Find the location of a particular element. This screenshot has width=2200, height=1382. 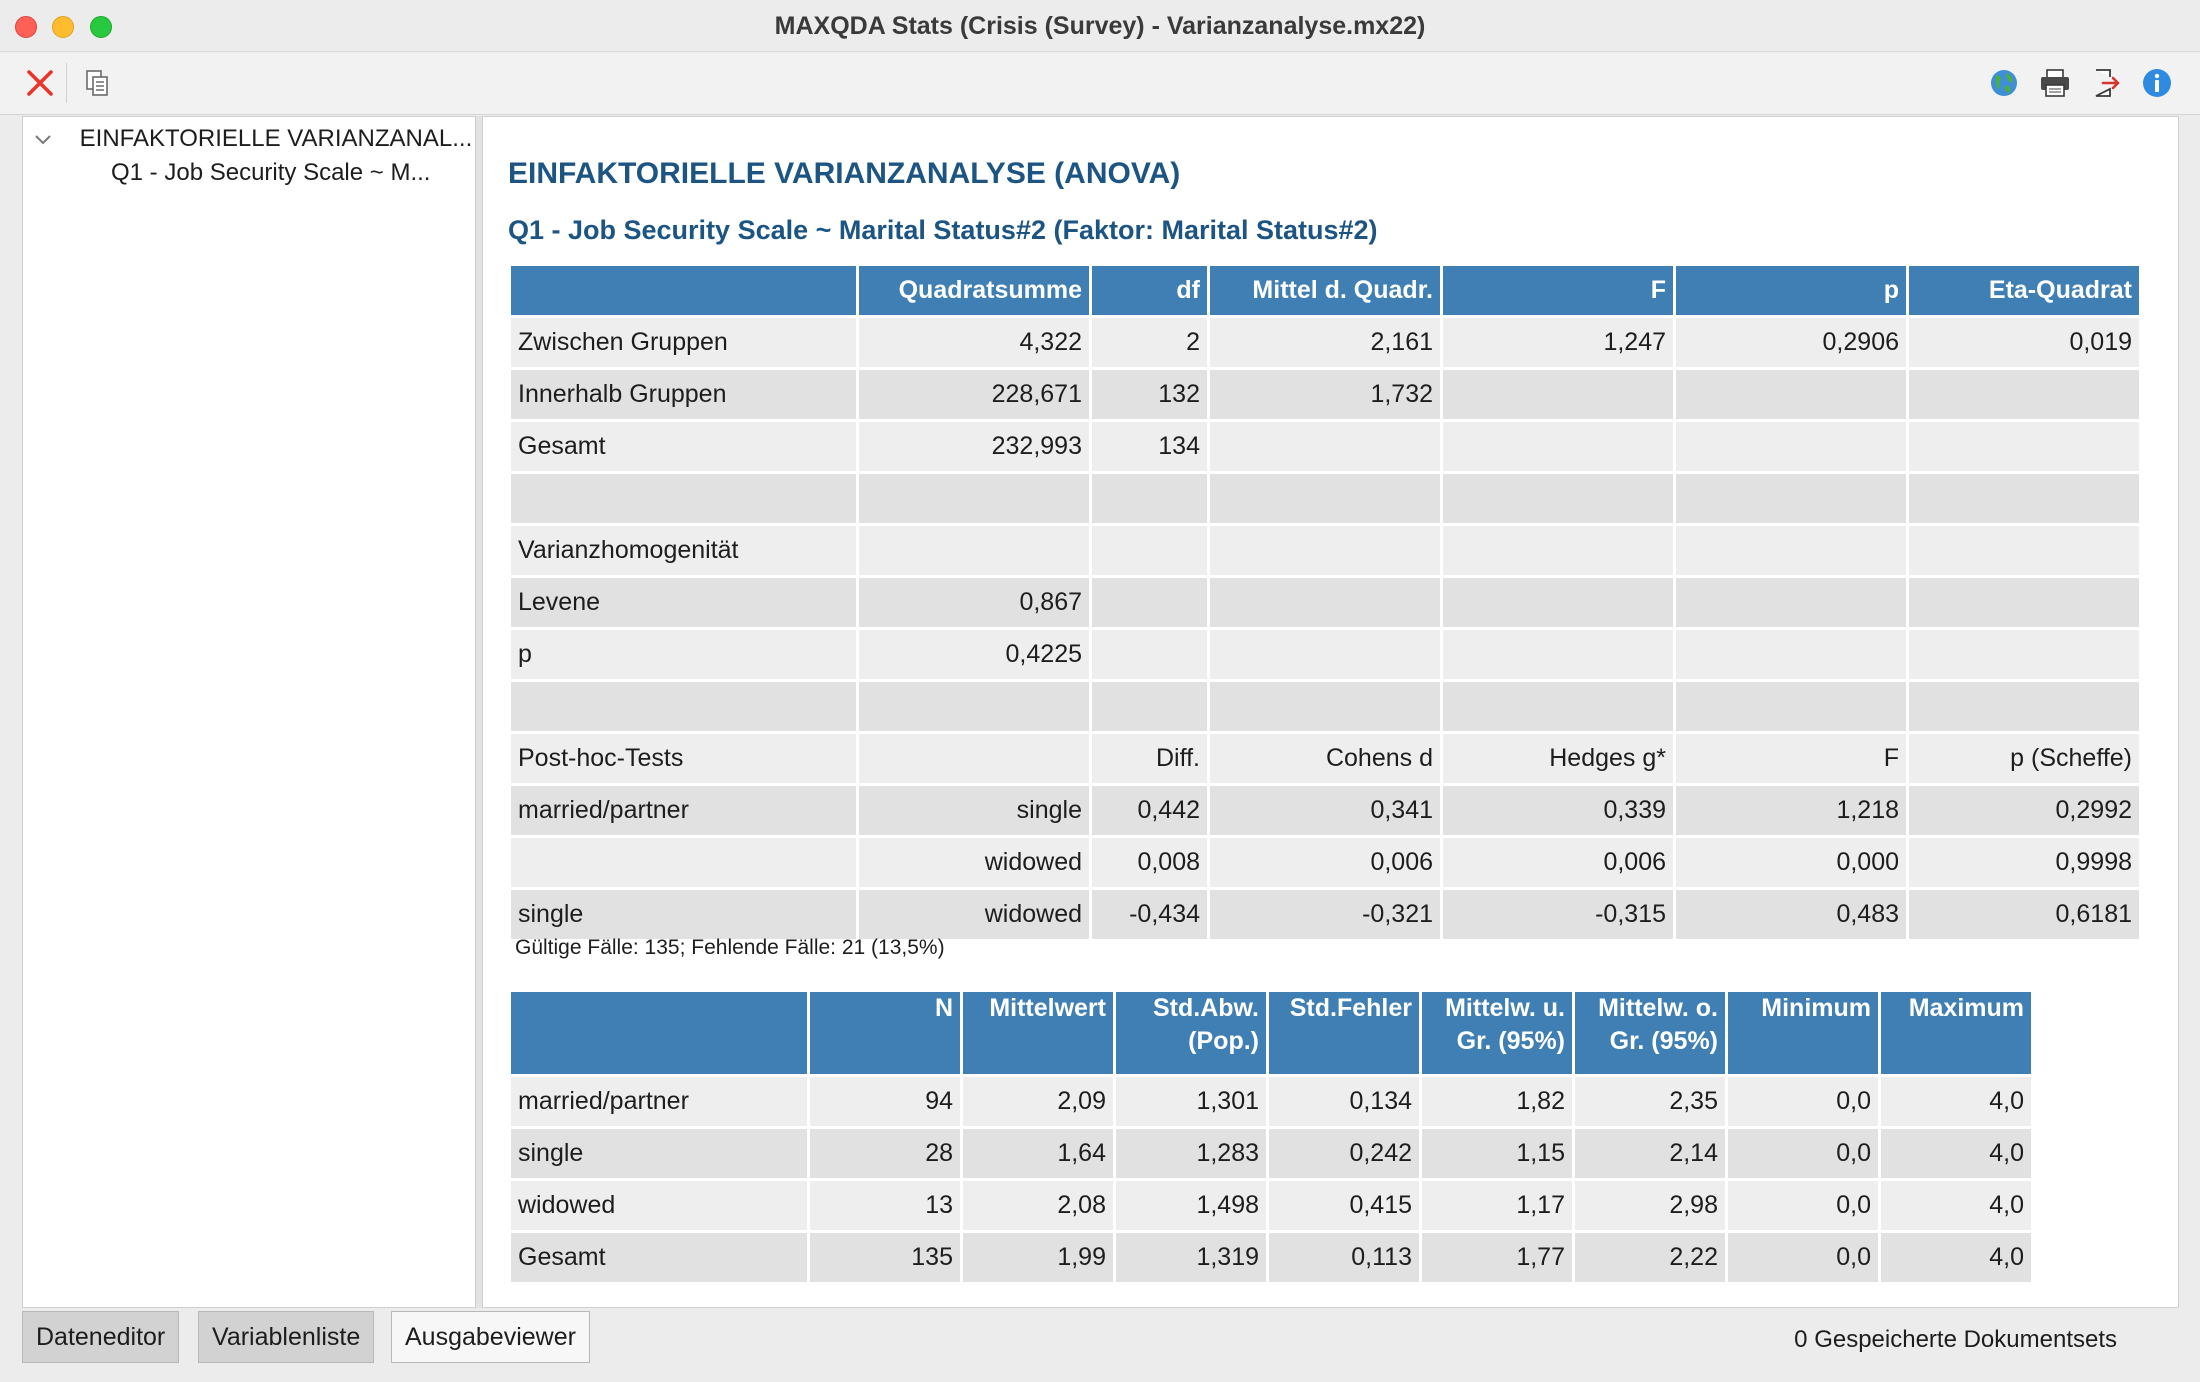

anova-cell: 0,4225 is located at coordinates (974, 654).